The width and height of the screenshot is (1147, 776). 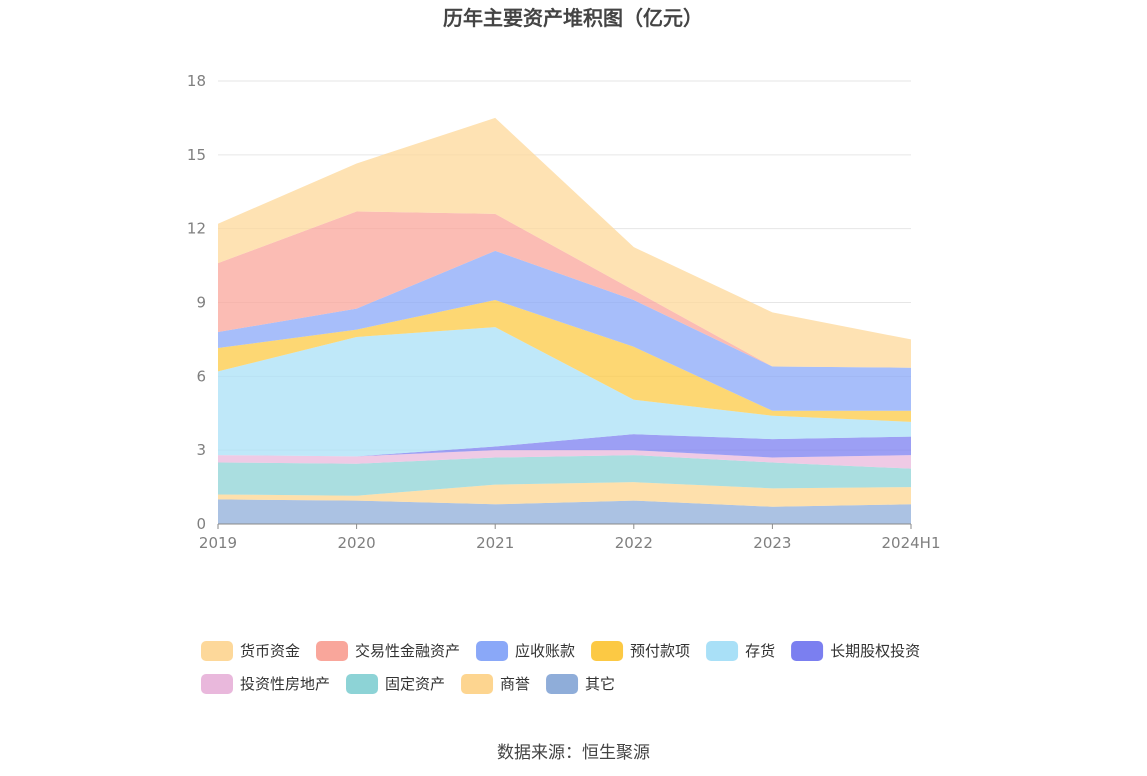 I want to click on y-tick-label: 9, so click(x=201, y=303).